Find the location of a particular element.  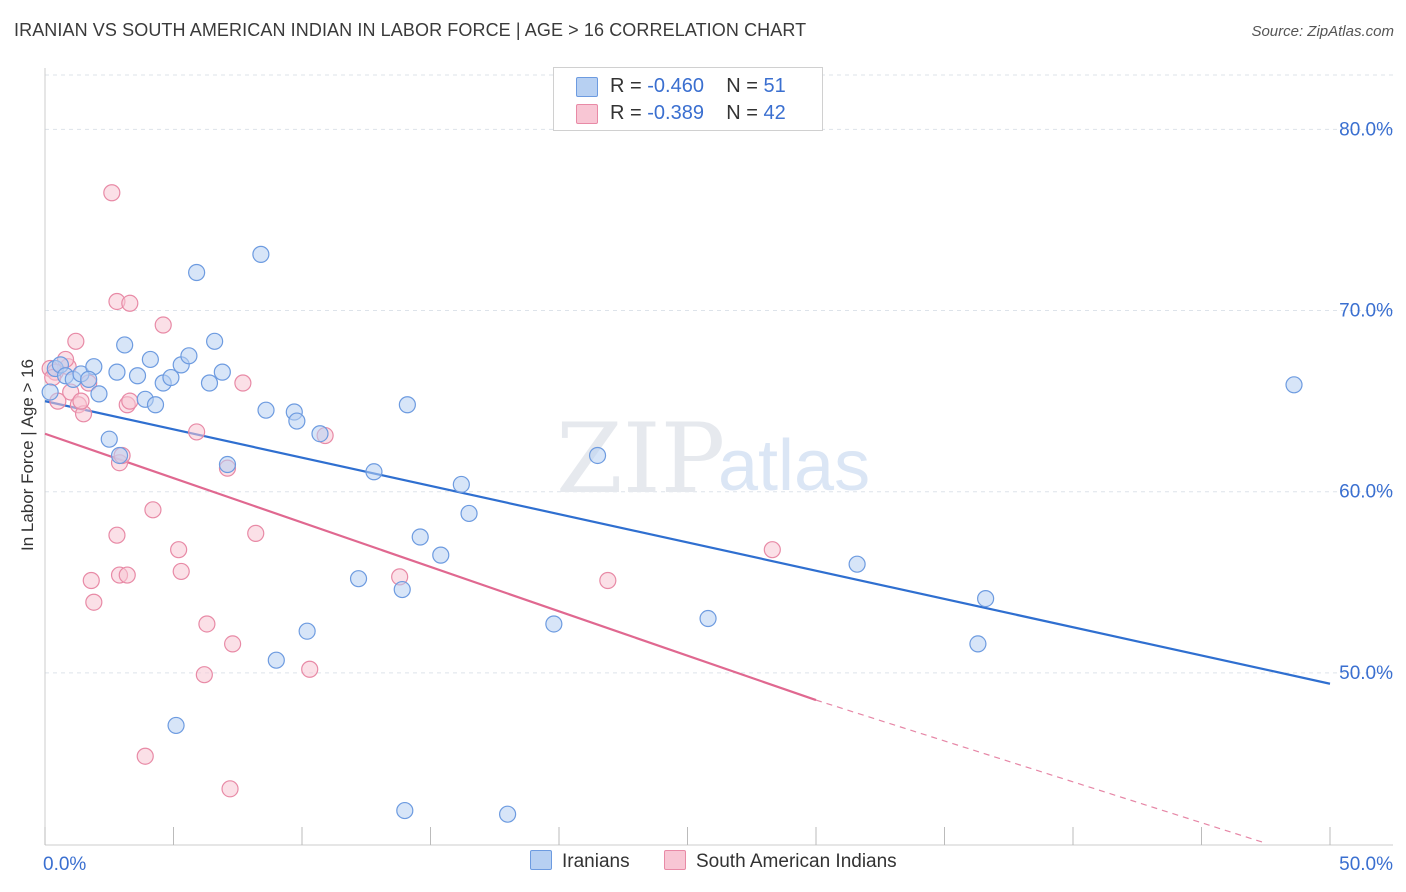

south-american-indians-trend-extension is located at coordinates (1040, 771).